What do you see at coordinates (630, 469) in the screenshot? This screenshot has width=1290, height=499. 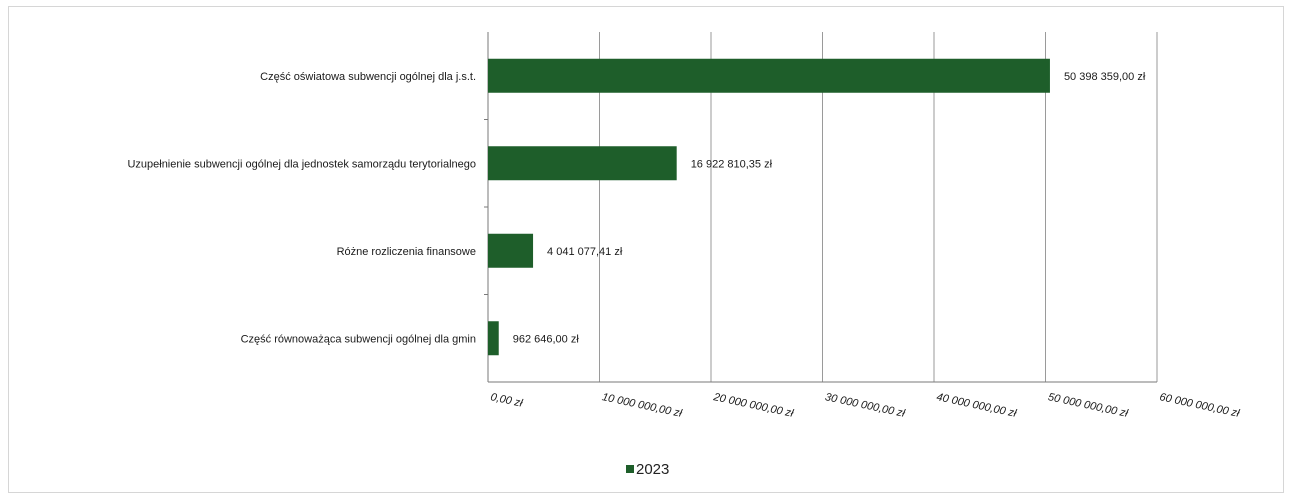 I see `legend-swatch-2023` at bounding box center [630, 469].